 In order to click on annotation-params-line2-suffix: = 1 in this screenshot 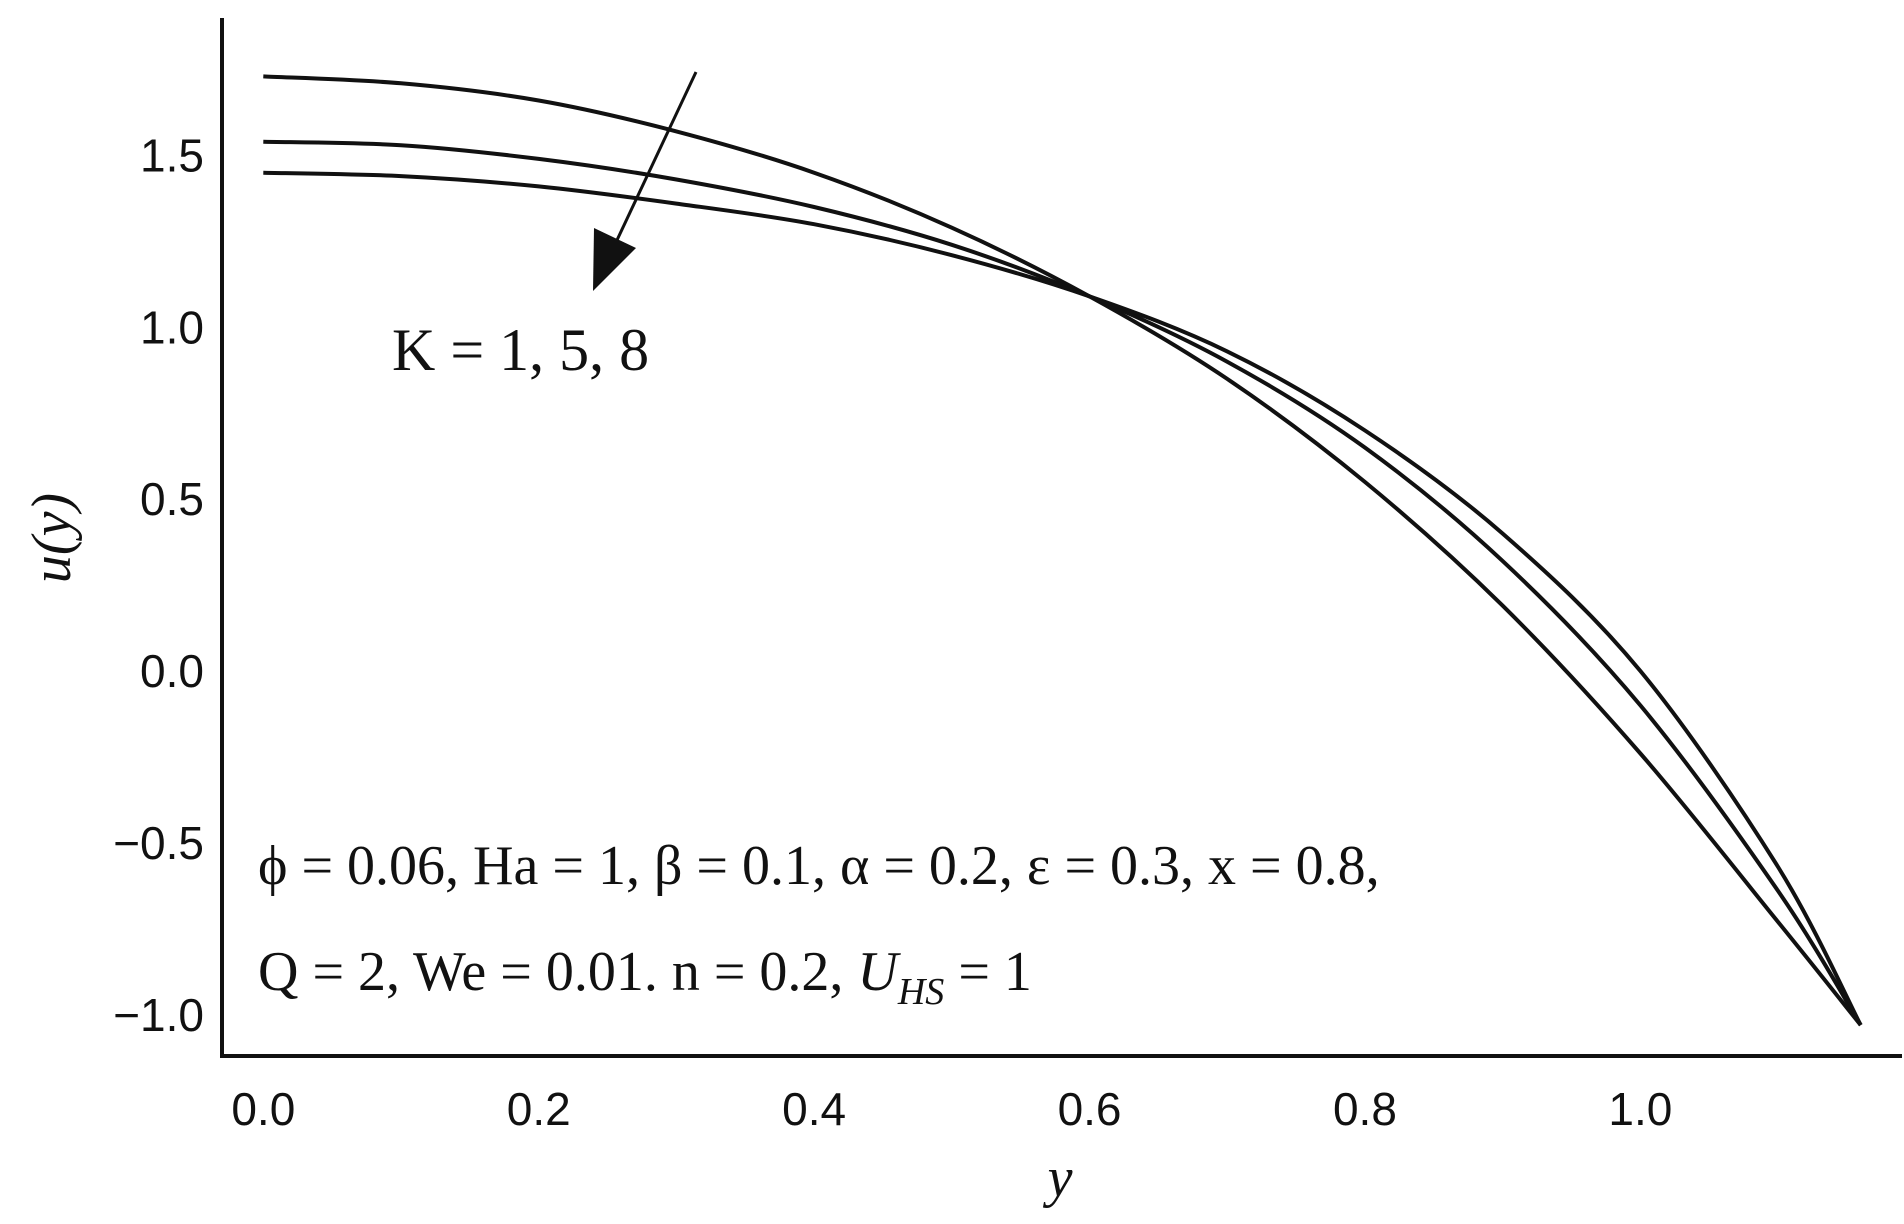, I will do `click(988, 972)`.